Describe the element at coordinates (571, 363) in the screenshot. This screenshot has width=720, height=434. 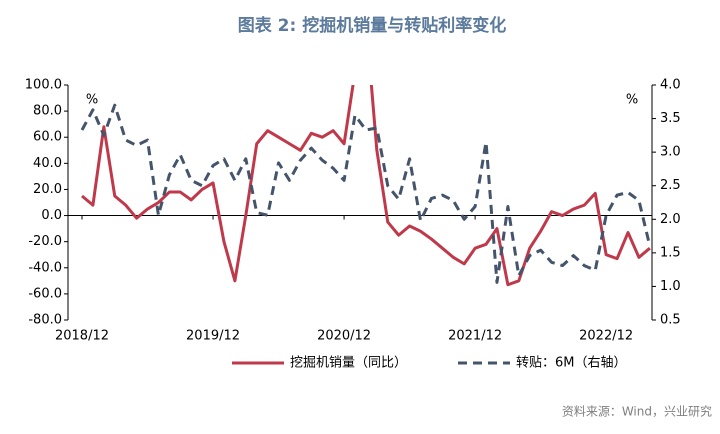
I see `legend-label: 转贴：6M（右轴）` at that location.